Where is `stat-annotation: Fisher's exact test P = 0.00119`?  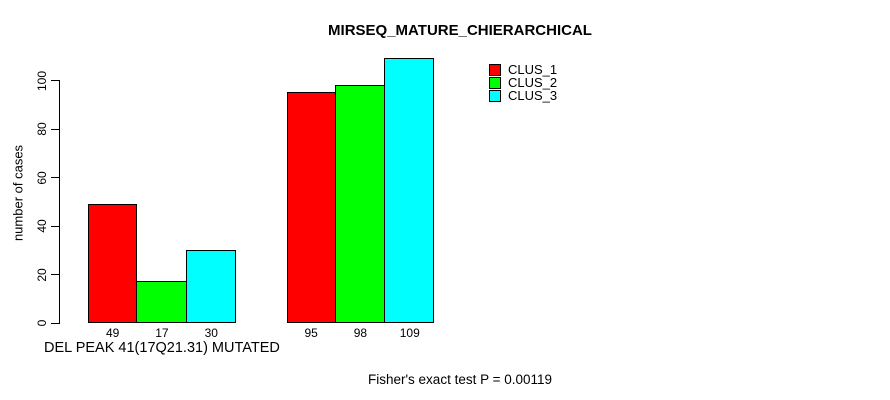 stat-annotation: Fisher's exact test P = 0.00119 is located at coordinates (460, 379).